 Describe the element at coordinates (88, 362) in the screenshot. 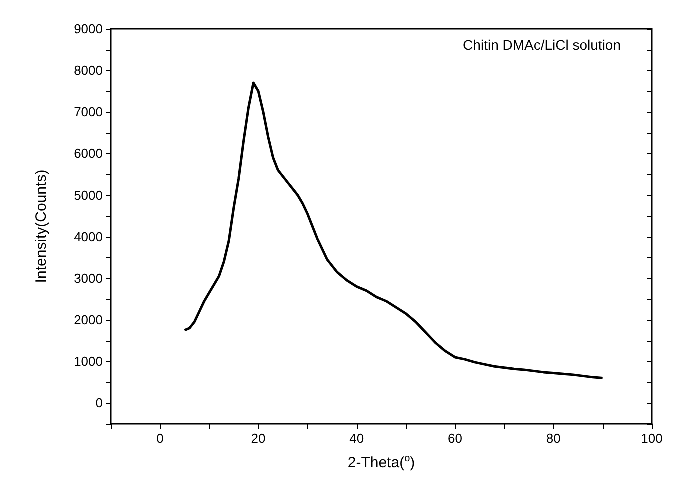

I see `y-tick-label: 1000` at that location.